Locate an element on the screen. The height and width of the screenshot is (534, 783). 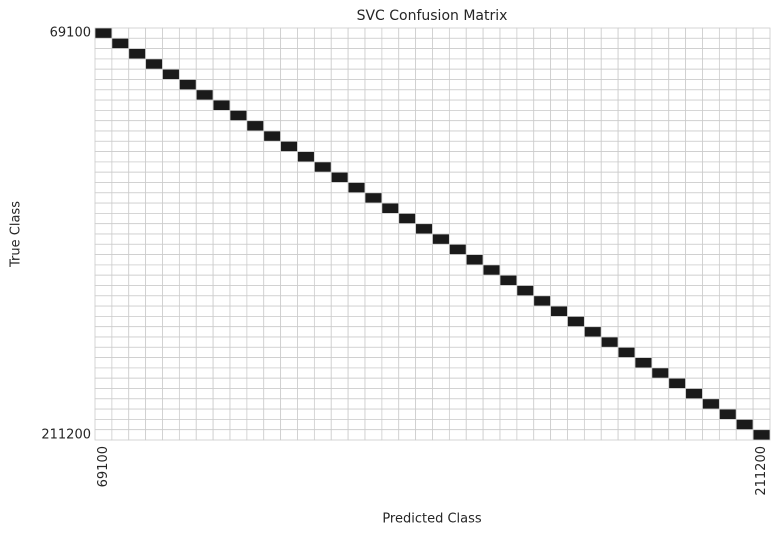
y-axis-label: True Class is located at coordinates (16, 234).